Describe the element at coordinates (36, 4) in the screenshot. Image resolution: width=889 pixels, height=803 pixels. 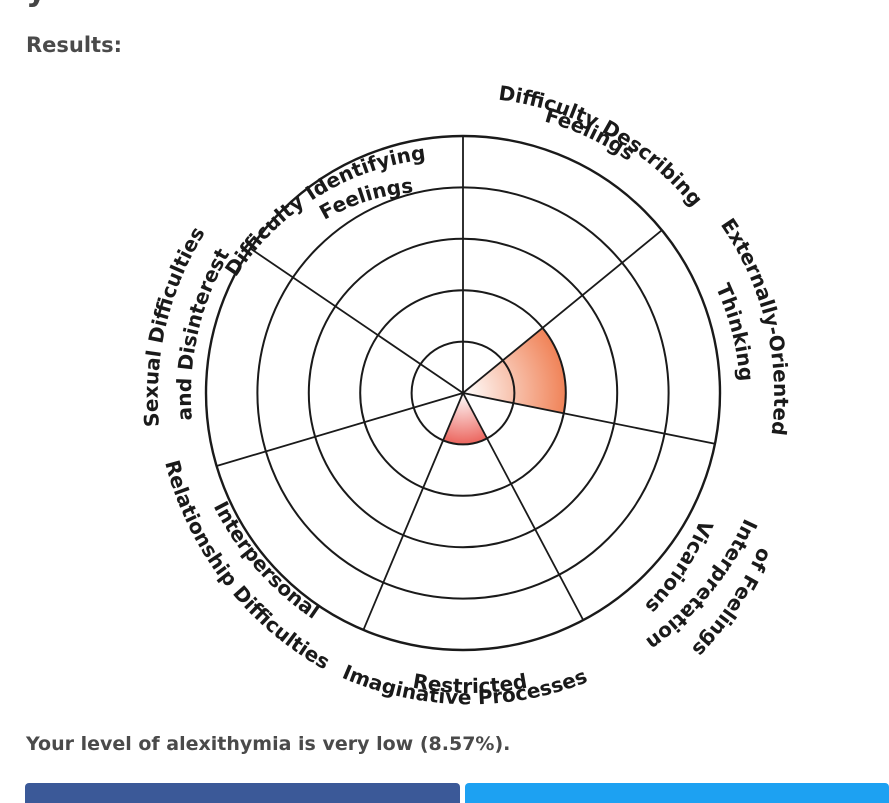
I see `clipped-page-heading: y` at that location.